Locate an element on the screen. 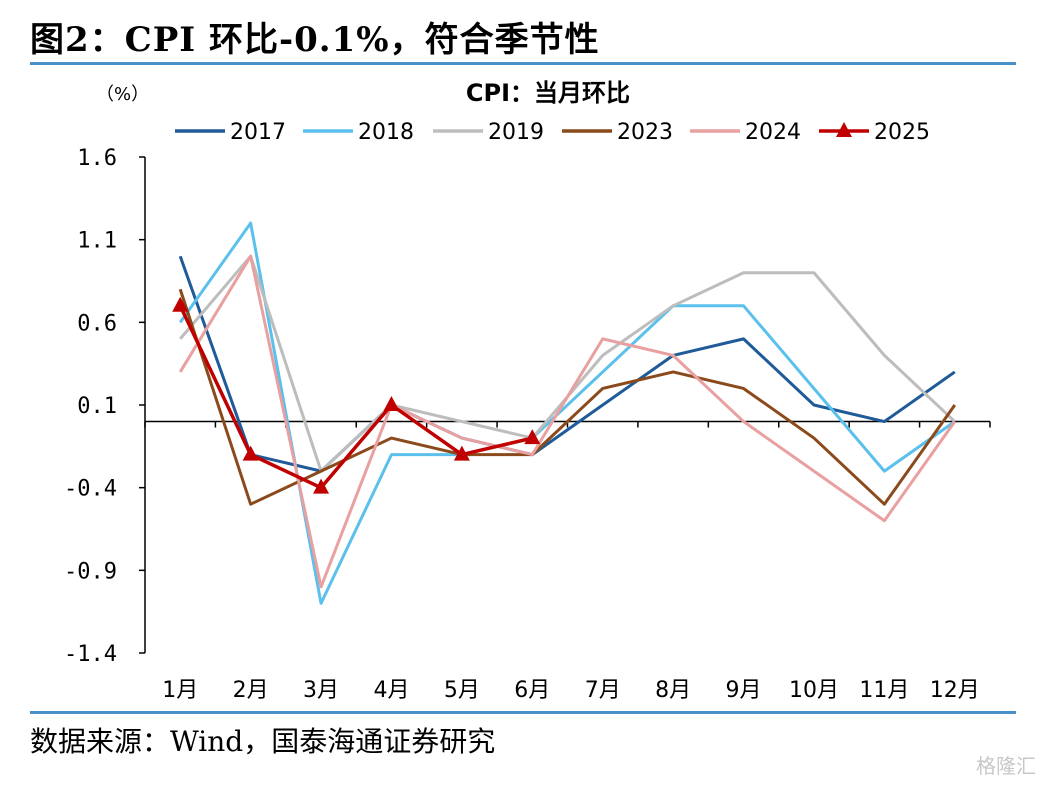 This screenshot has height=785, width=1044. x-tick-label: 10月 is located at coordinates (814, 689).